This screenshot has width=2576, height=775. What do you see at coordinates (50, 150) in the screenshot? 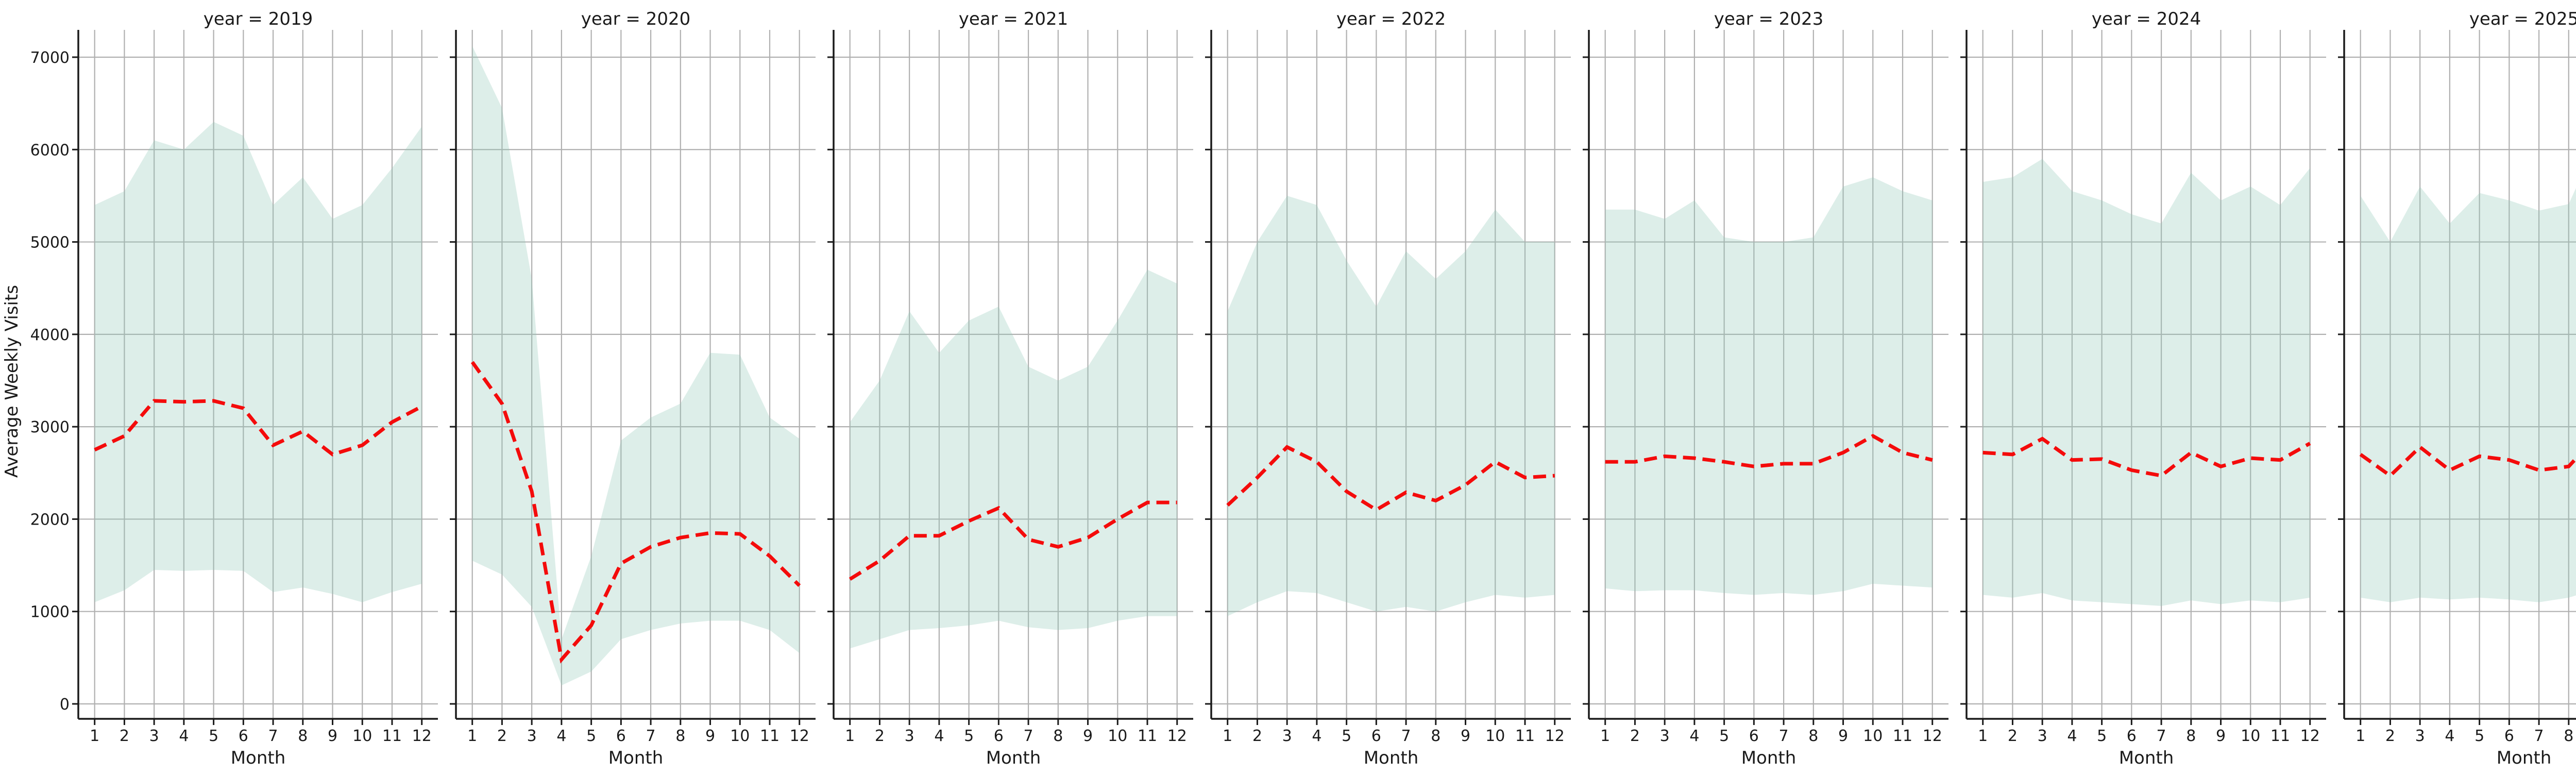
I see `y-tick-label: 6000` at bounding box center [50, 150].